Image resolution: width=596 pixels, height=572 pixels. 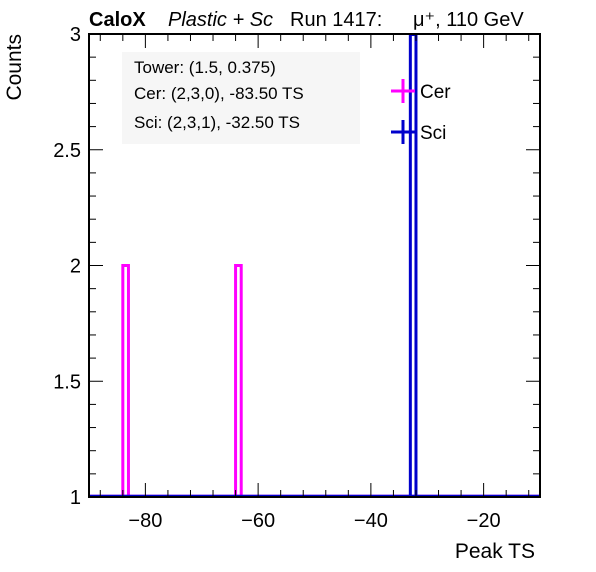 I want to click on legend-label-cer: Cer, so click(x=435, y=92).